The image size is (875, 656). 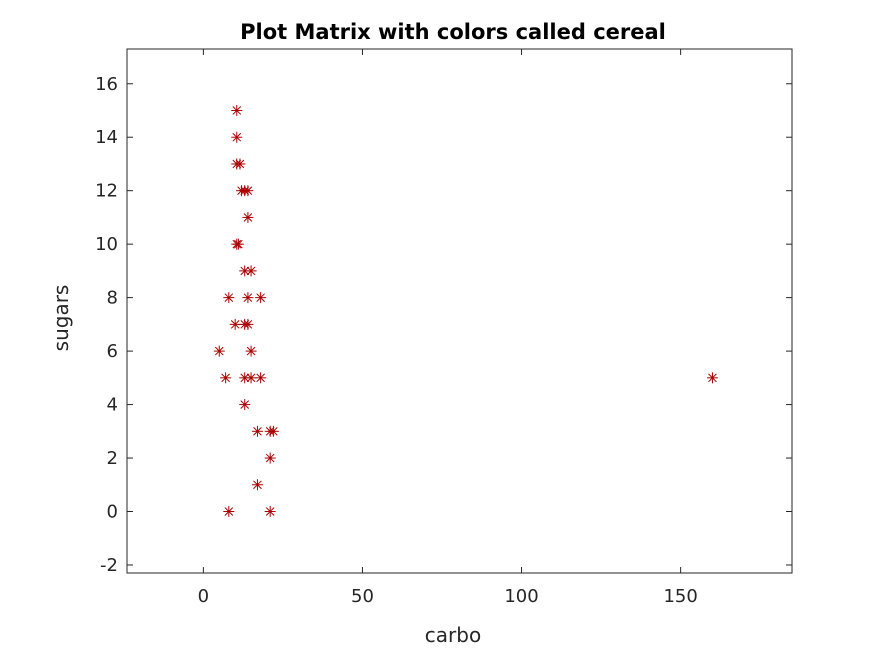 What do you see at coordinates (362, 596) in the screenshot?
I see `x-tick-label: 50` at bounding box center [362, 596].